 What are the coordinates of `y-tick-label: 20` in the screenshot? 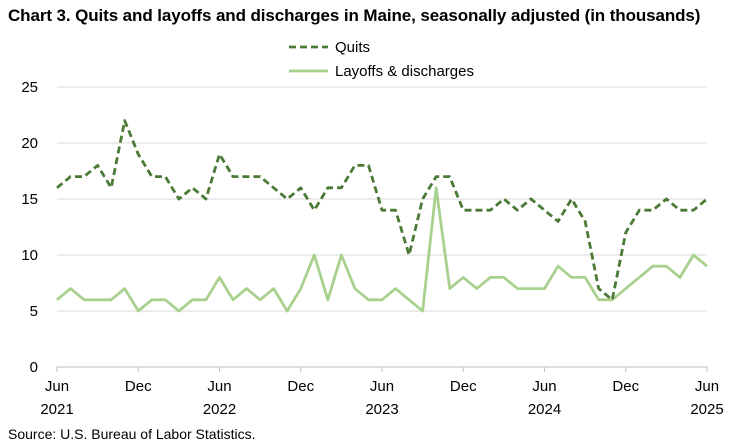 It's located at (29, 143).